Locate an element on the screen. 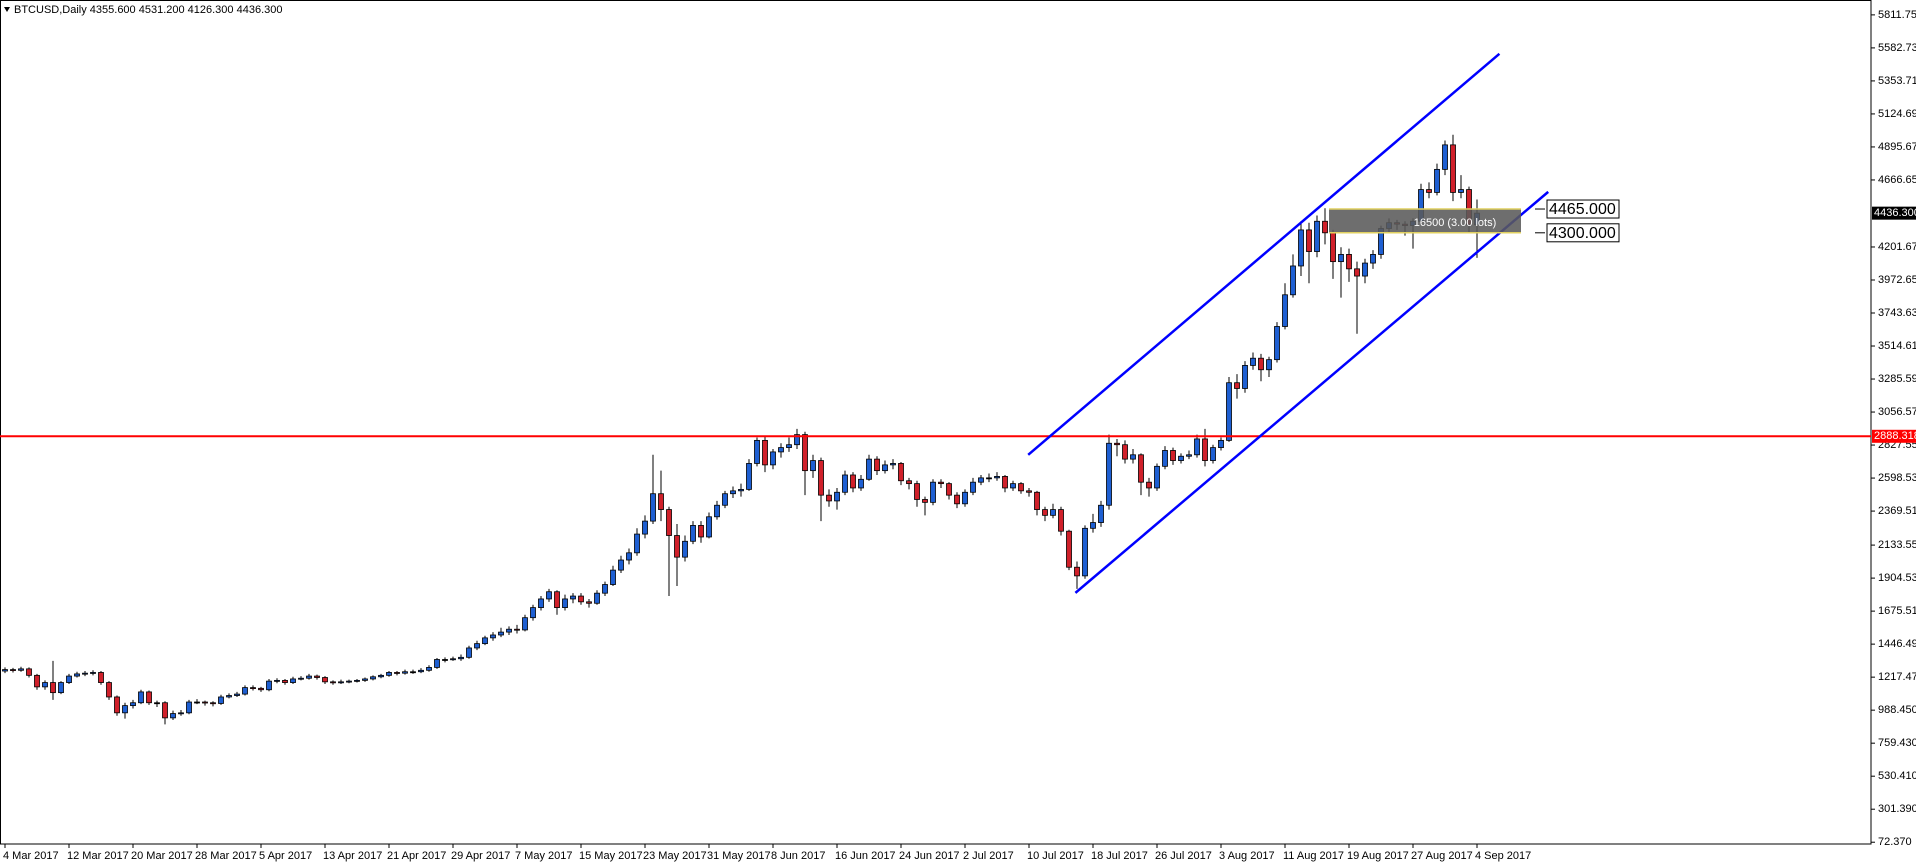  y-tick-label: 5353.710 is located at coordinates (1897, 81).